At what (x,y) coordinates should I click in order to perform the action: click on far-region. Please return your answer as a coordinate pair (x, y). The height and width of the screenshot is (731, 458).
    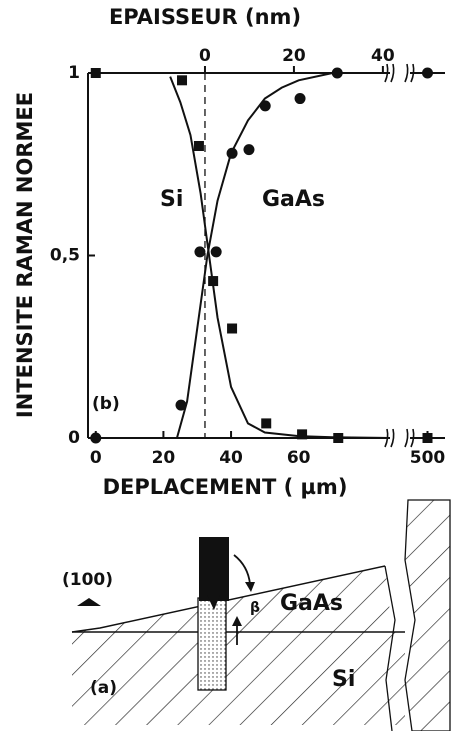
    Looking at the image, I should click on (427, 615).